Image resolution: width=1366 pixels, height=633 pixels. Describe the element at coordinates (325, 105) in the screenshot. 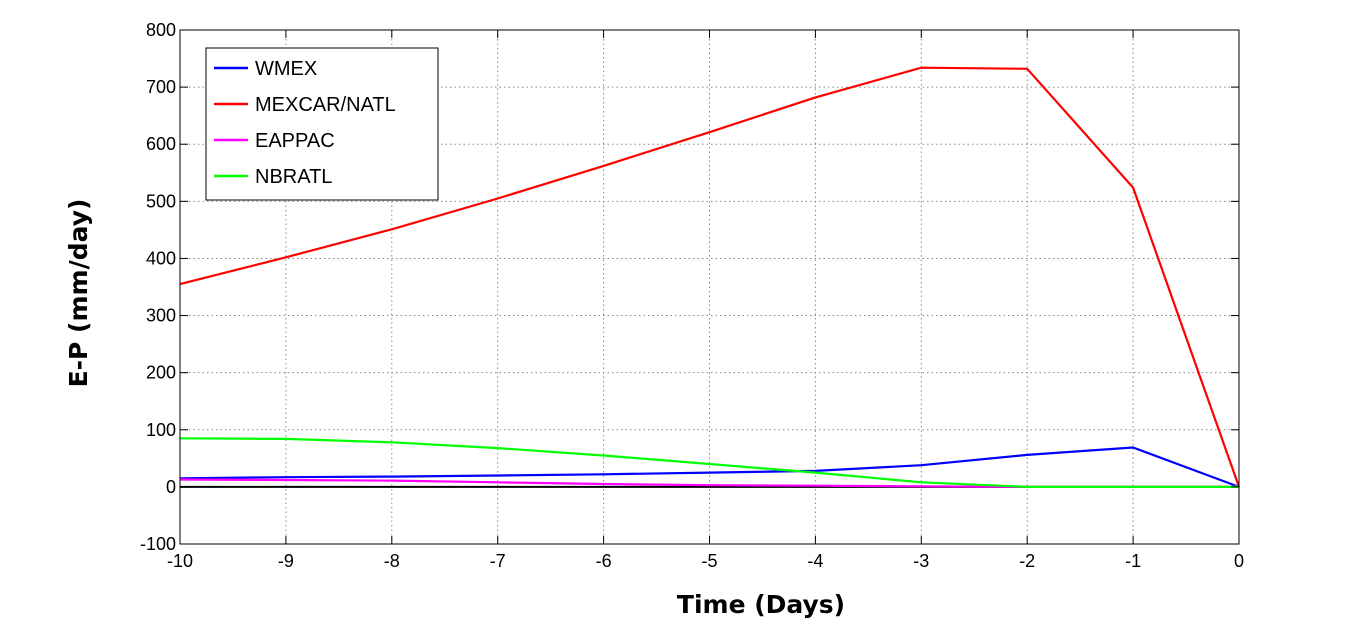

I see `legend-label-mexcar-natl: MEXCAR/NATL` at that location.